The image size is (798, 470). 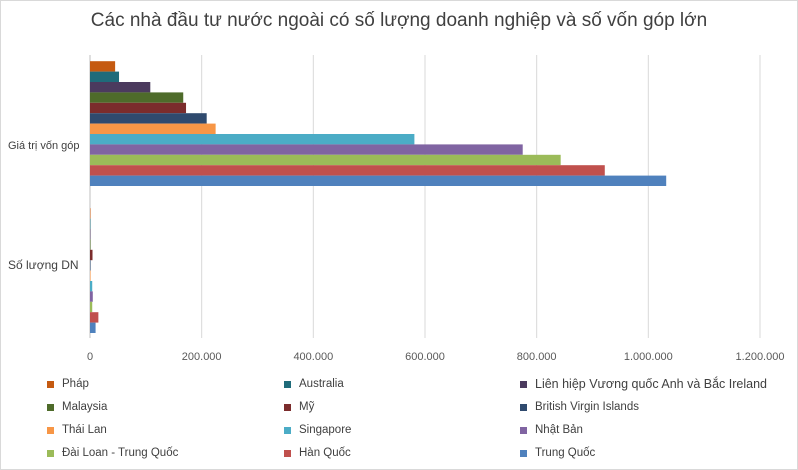 I want to click on legend-item: Nhật Bản, so click(x=551, y=430).